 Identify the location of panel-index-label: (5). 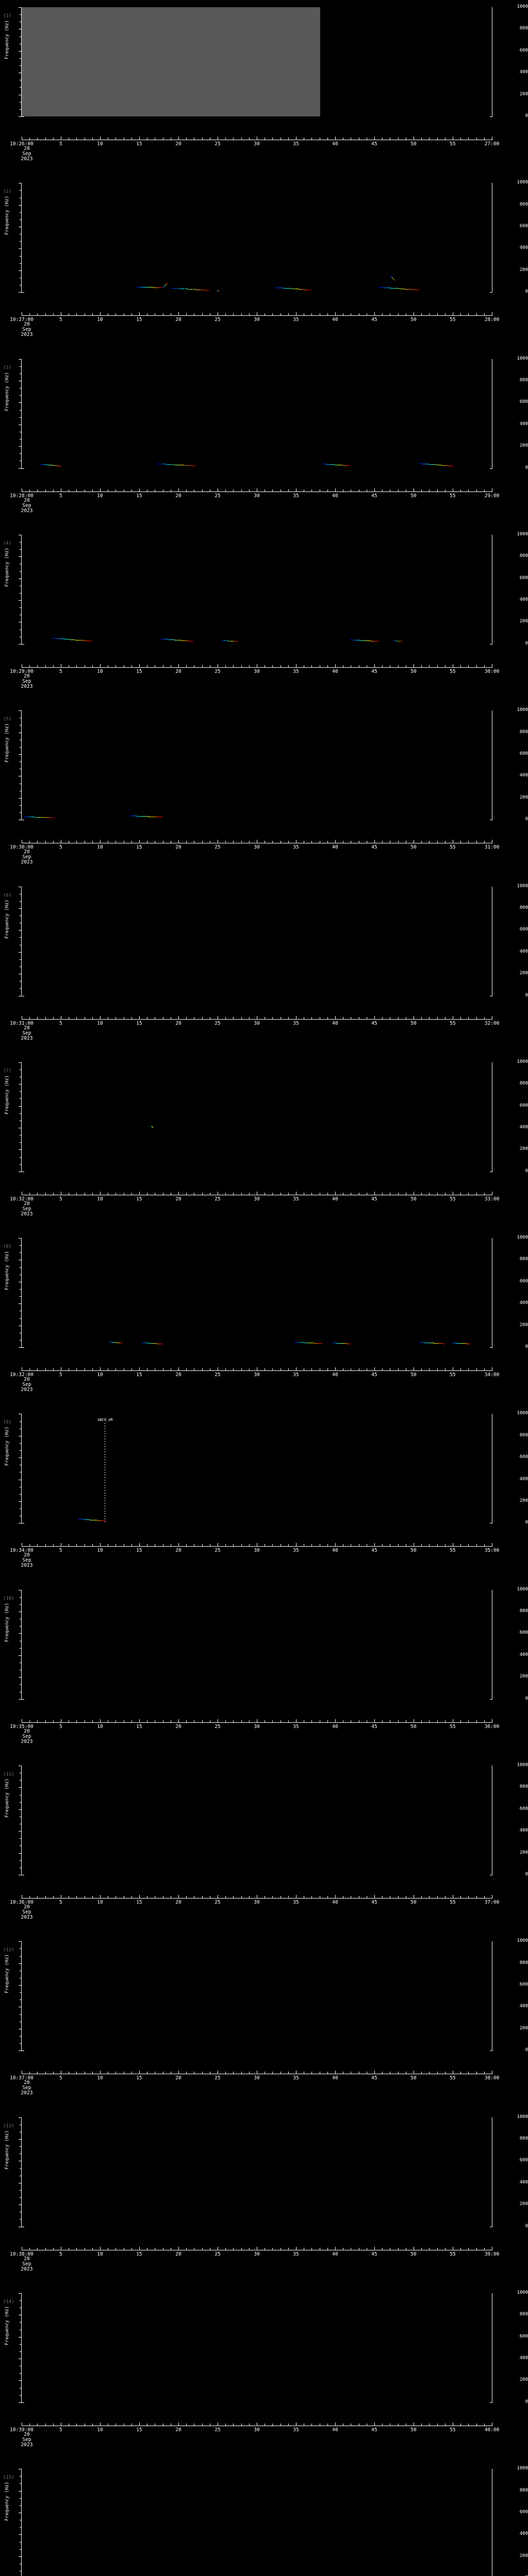
(8, 719).